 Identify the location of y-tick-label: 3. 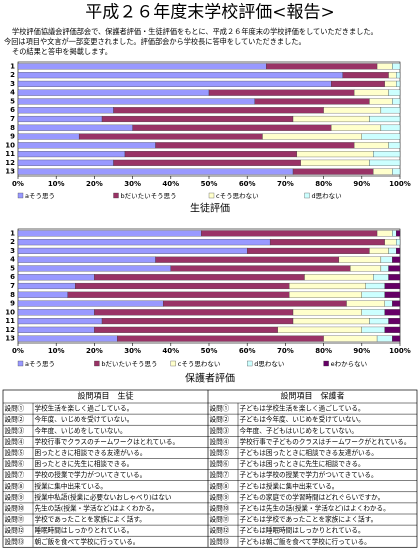
(12, 84).